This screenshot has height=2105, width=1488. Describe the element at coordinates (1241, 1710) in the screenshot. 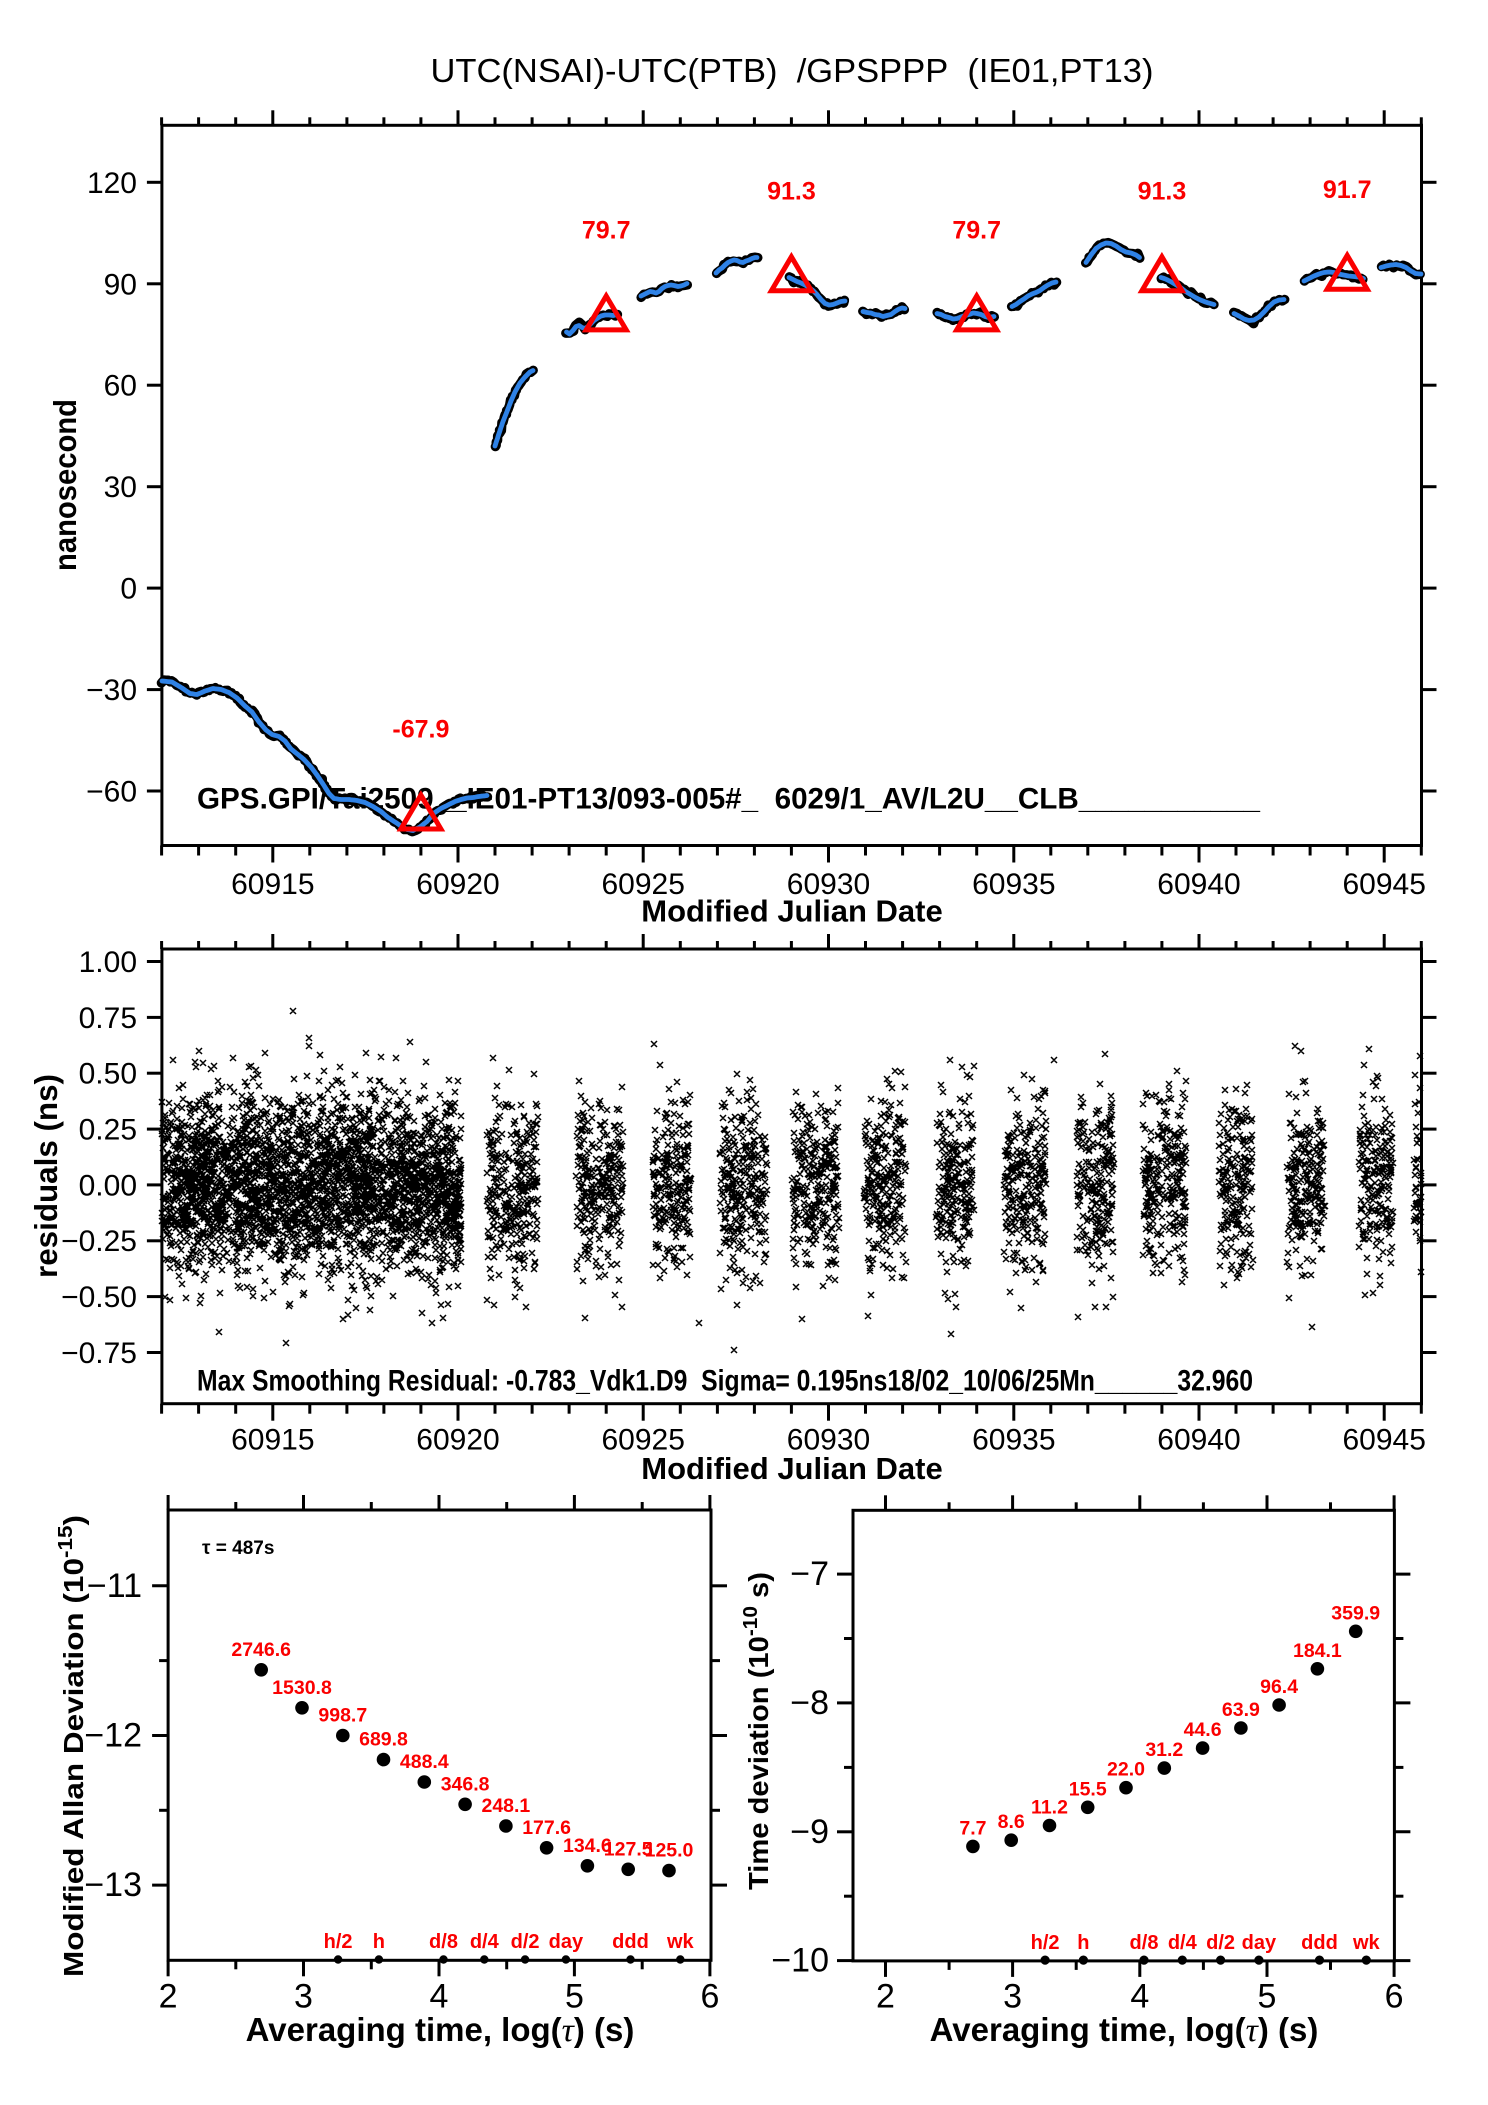

I see `svg-text: 63.9` at that location.